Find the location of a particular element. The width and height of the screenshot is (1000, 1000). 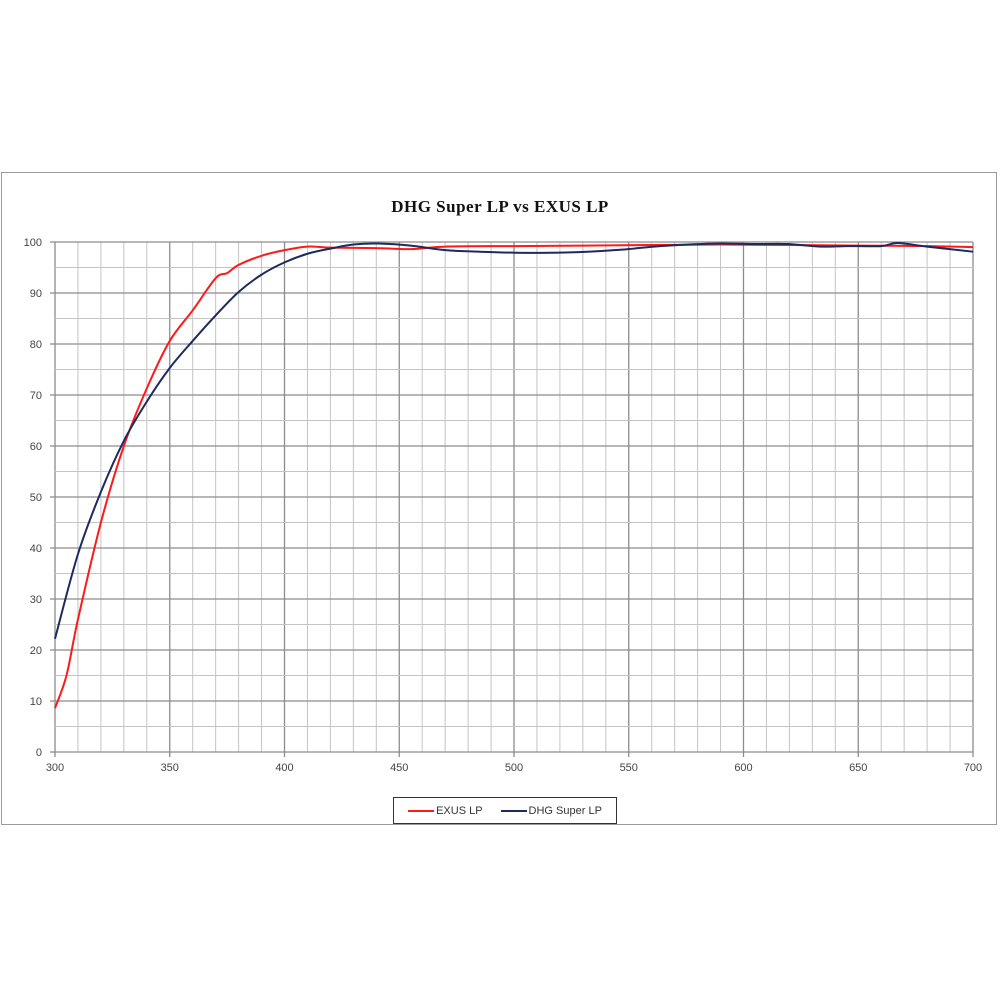

y-tick-label: 0 is located at coordinates (39, 753).